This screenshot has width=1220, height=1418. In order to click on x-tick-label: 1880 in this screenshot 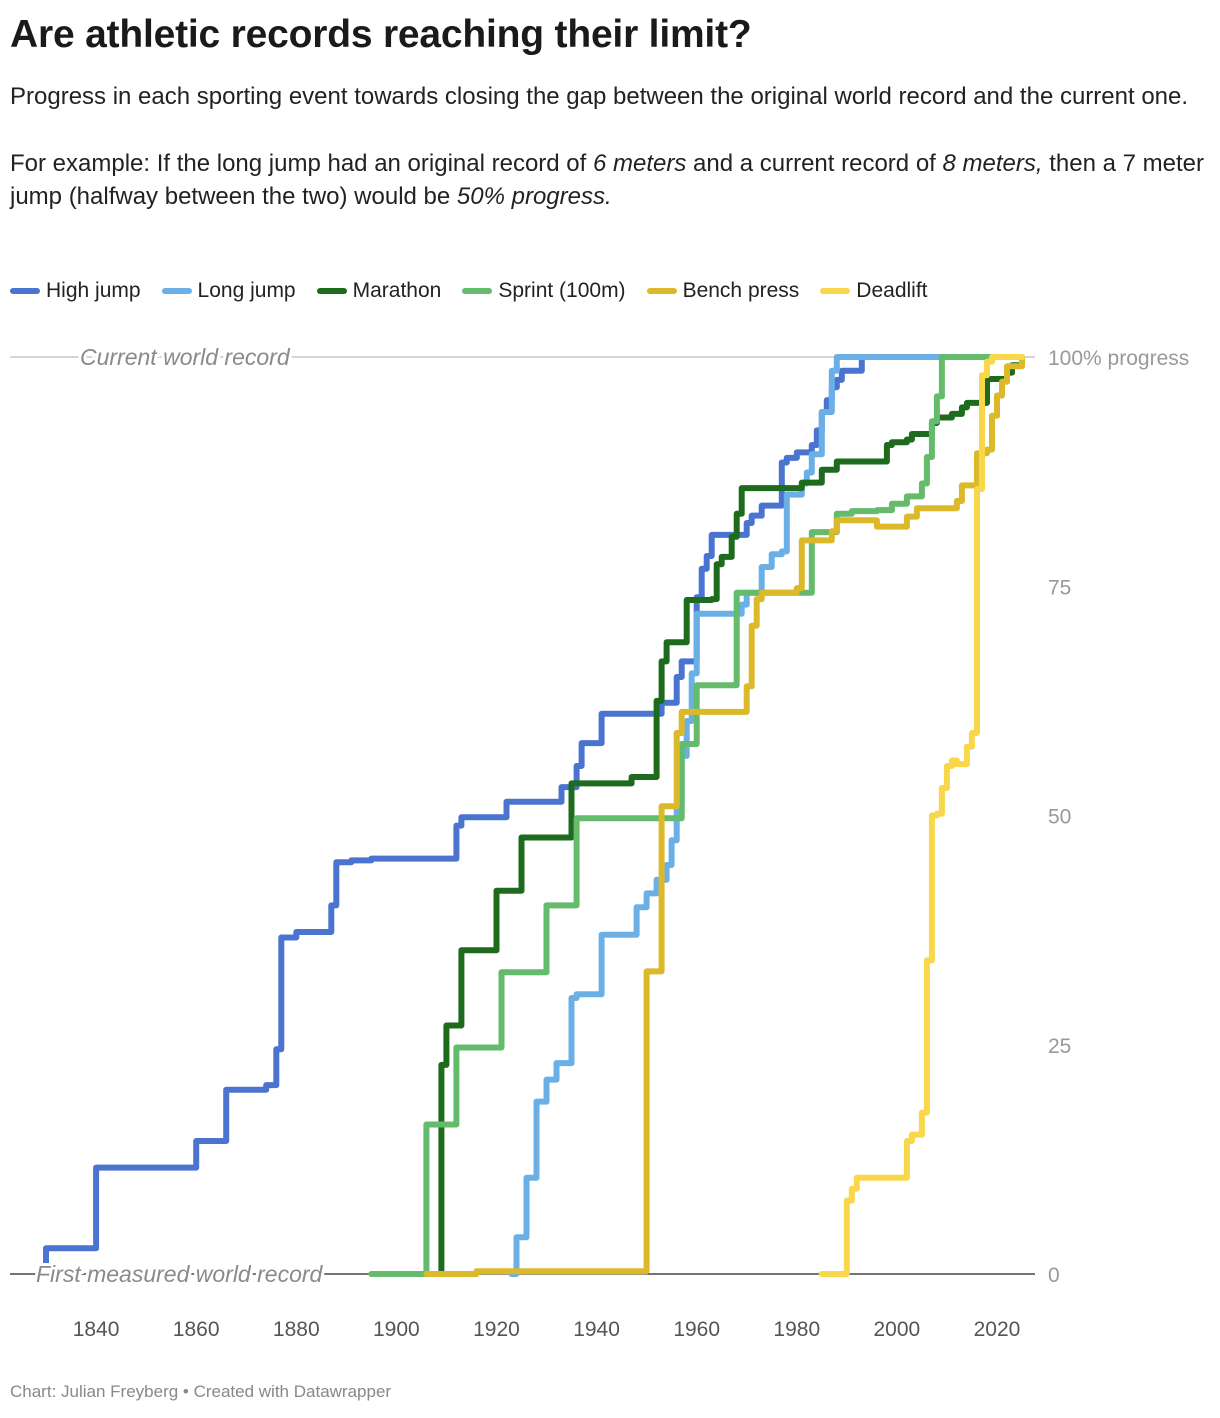, I will do `click(296, 1329)`.